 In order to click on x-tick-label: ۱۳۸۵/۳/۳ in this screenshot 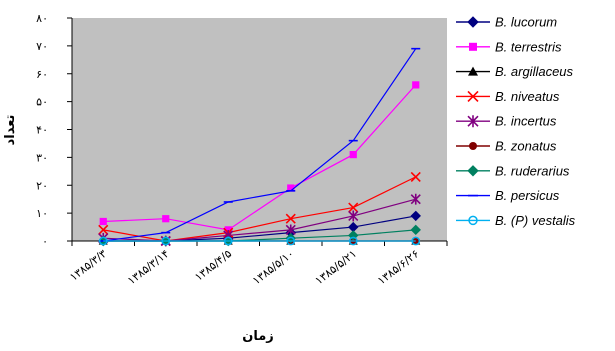, I will do `click(88, 265)`.